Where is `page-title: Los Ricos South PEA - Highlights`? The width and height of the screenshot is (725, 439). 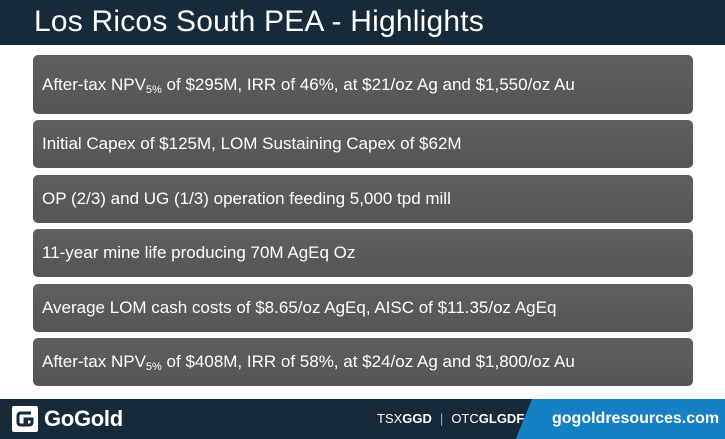
page-title: Los Ricos South PEA - Highlights is located at coordinates (259, 21).